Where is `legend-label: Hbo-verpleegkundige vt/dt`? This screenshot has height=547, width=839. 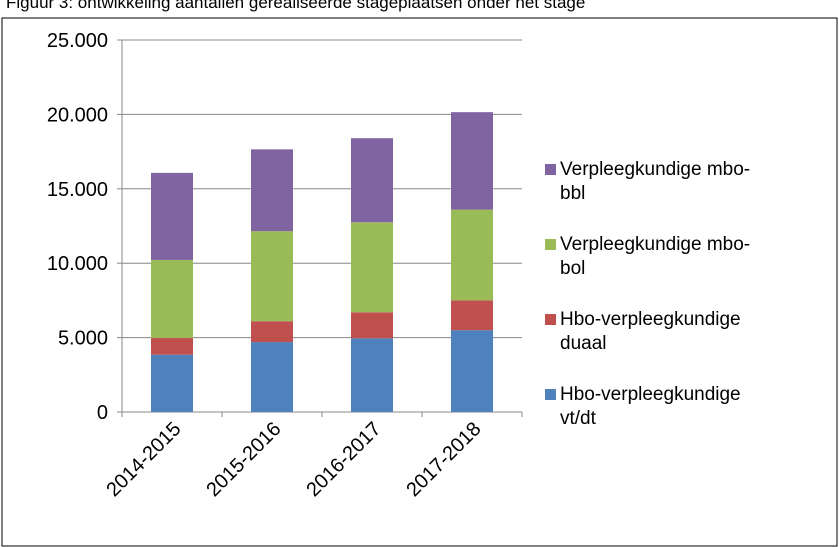
legend-label: Hbo-verpleegkundige vt/dt is located at coordinates (650, 406).